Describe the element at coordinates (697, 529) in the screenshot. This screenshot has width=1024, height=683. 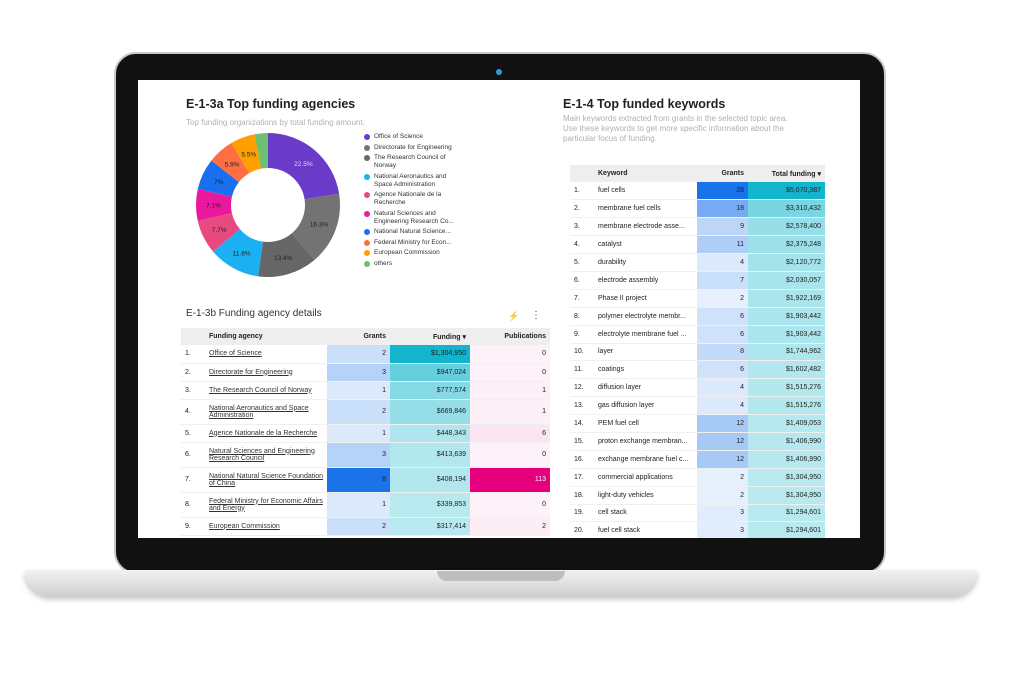
I see `table-row: 20. fuel cell stack 3 $1,294,601` at that location.